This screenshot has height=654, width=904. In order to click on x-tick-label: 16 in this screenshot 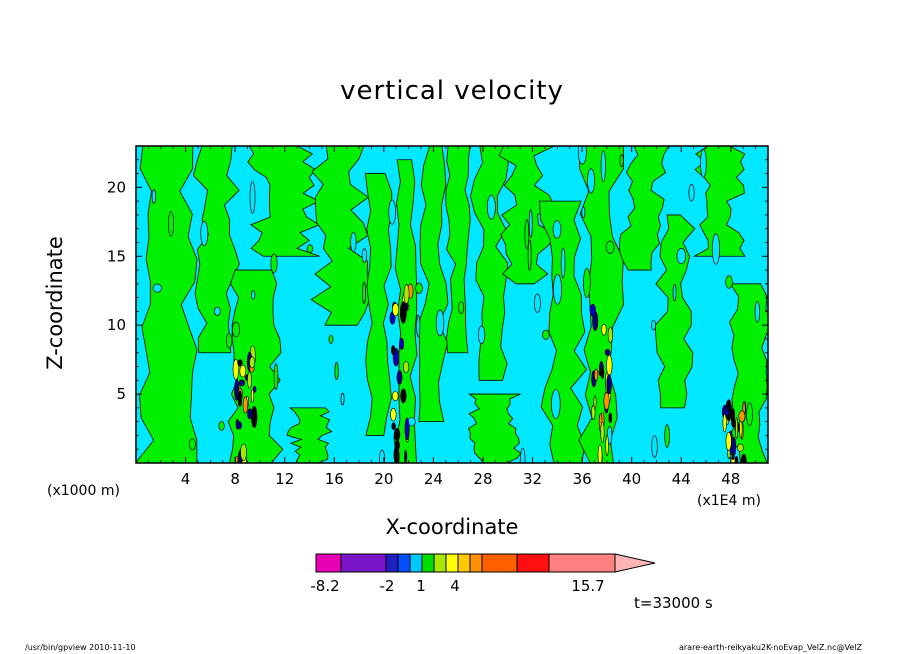, I will do `click(334, 479)`.